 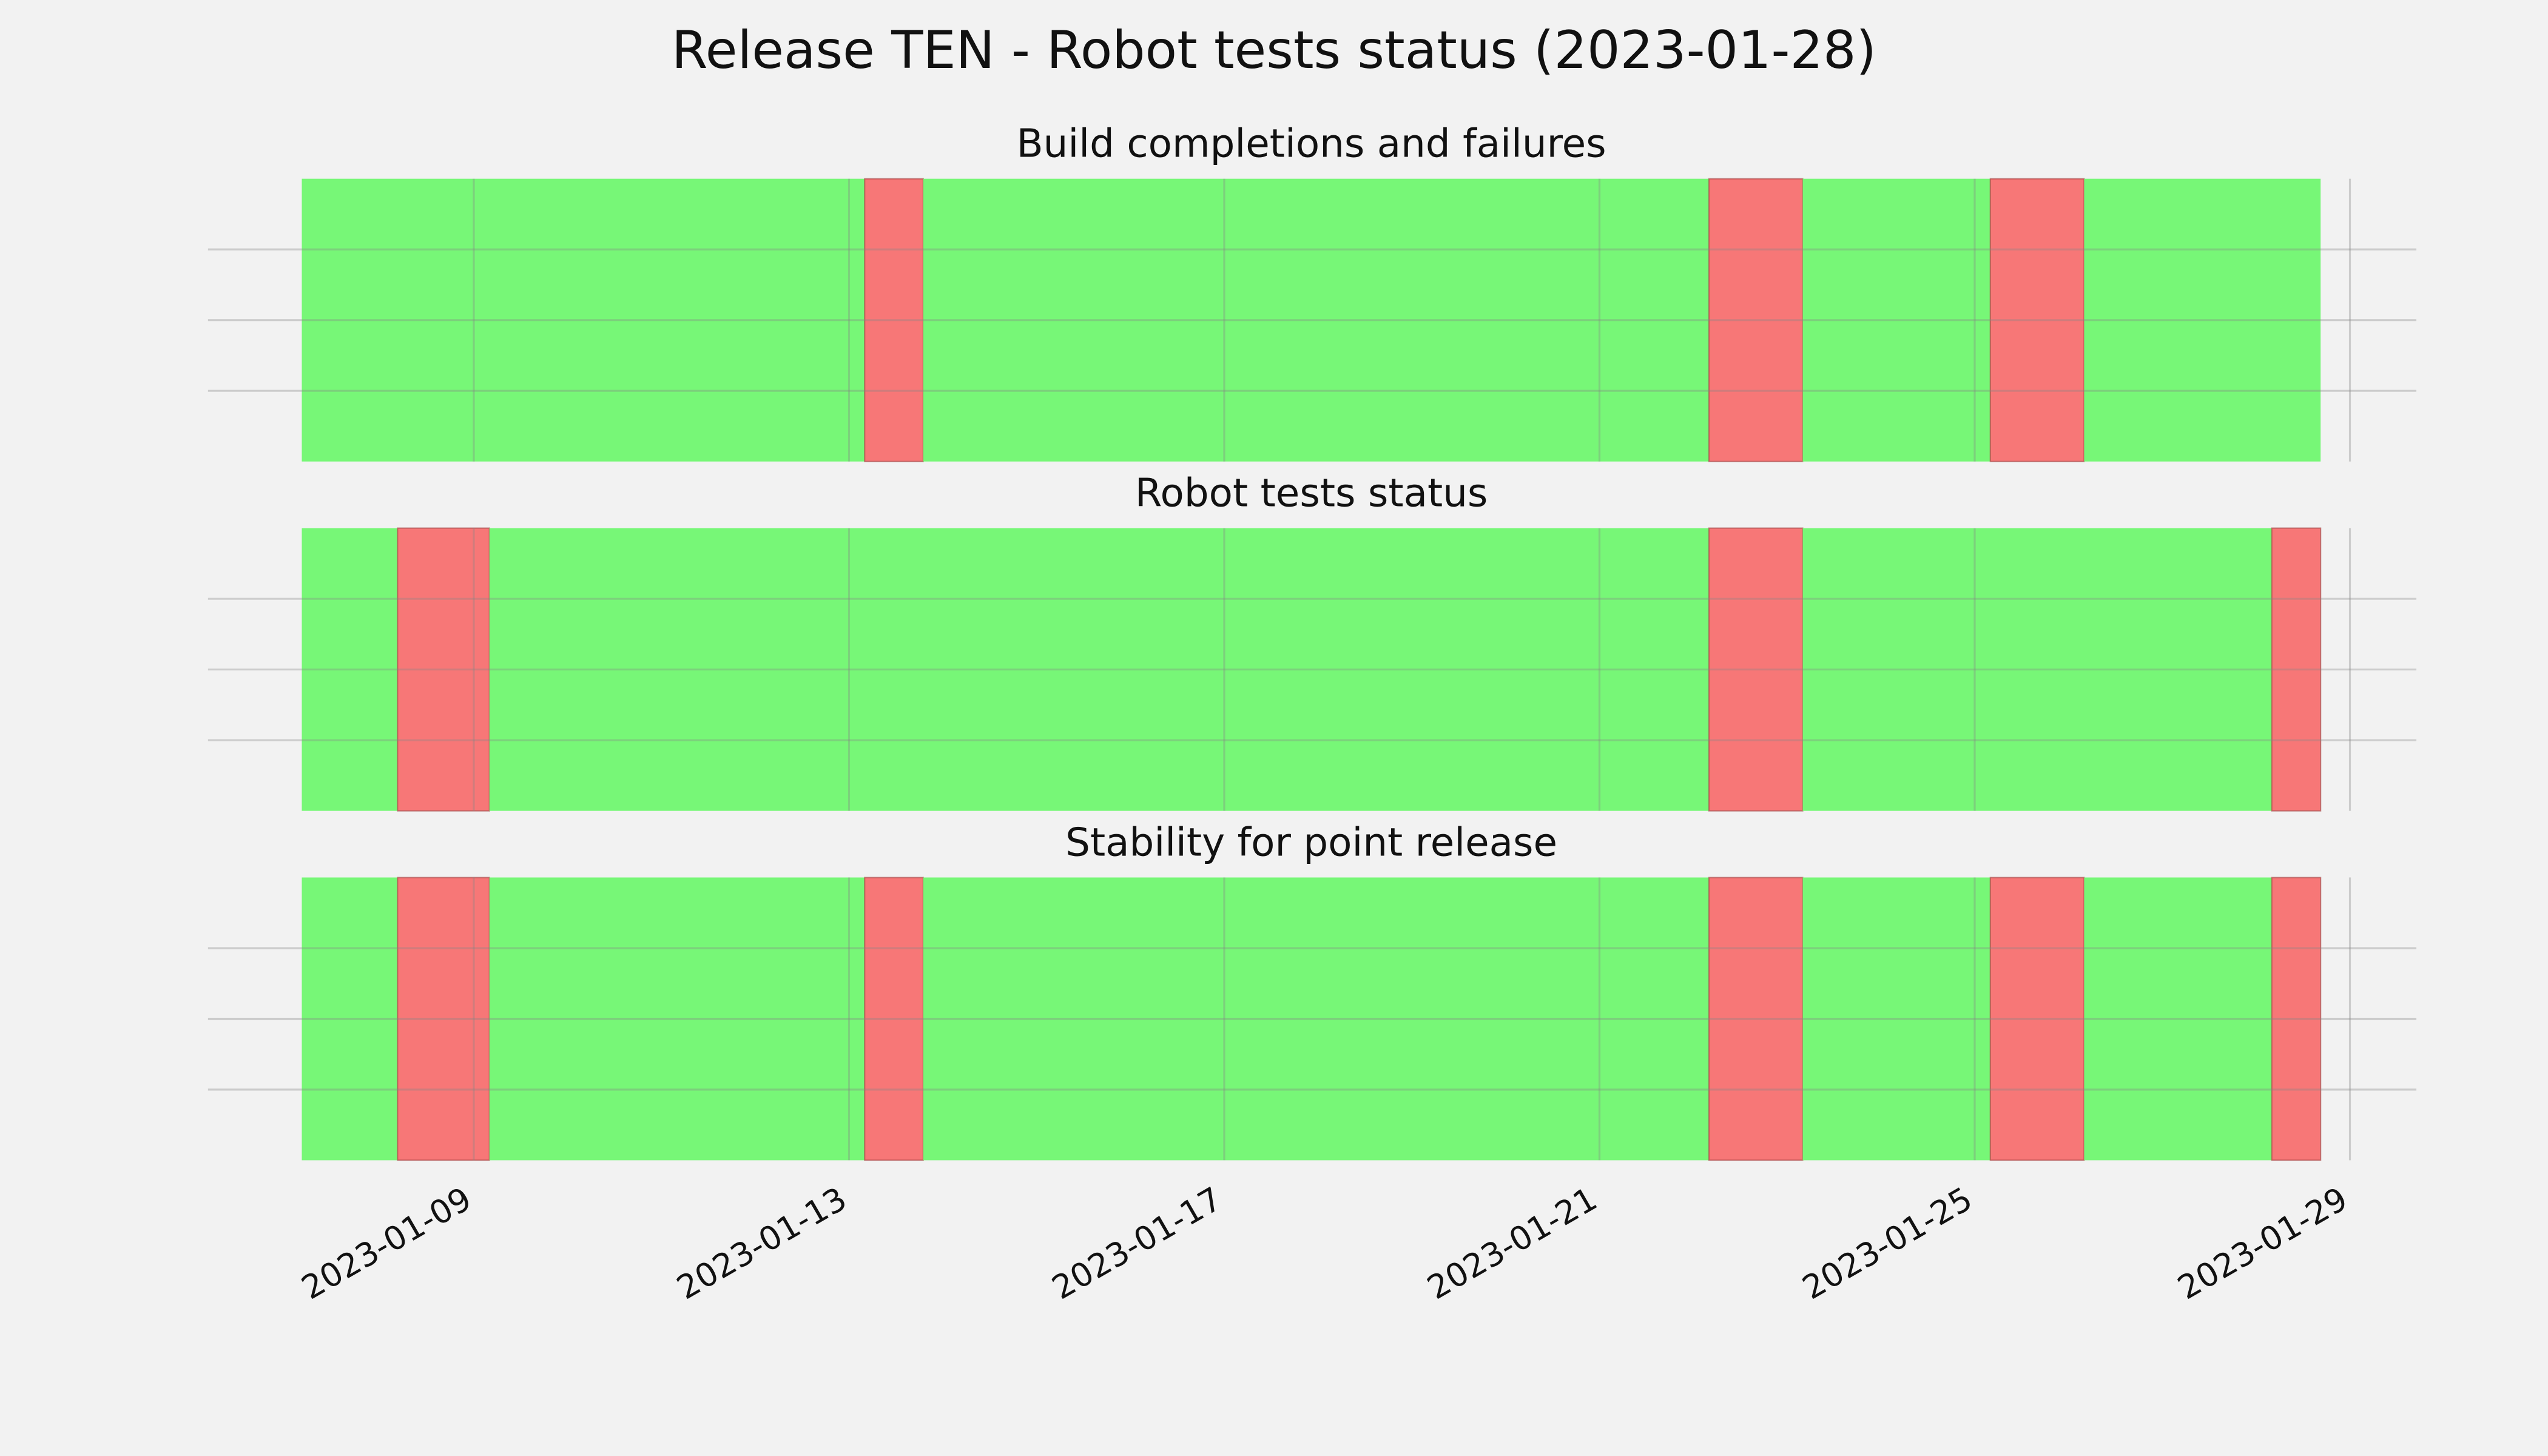 What do you see at coordinates (1311, 842) in the screenshot?
I see `subplot-title: Stability for point release` at bounding box center [1311, 842].